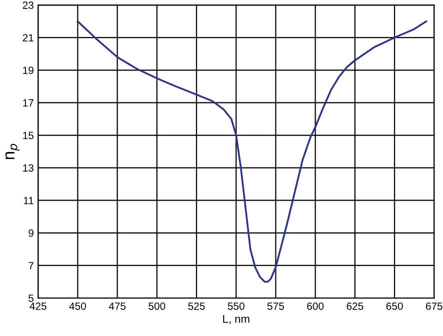  I want to click on y-tick-label: 23, so click(28, 5).